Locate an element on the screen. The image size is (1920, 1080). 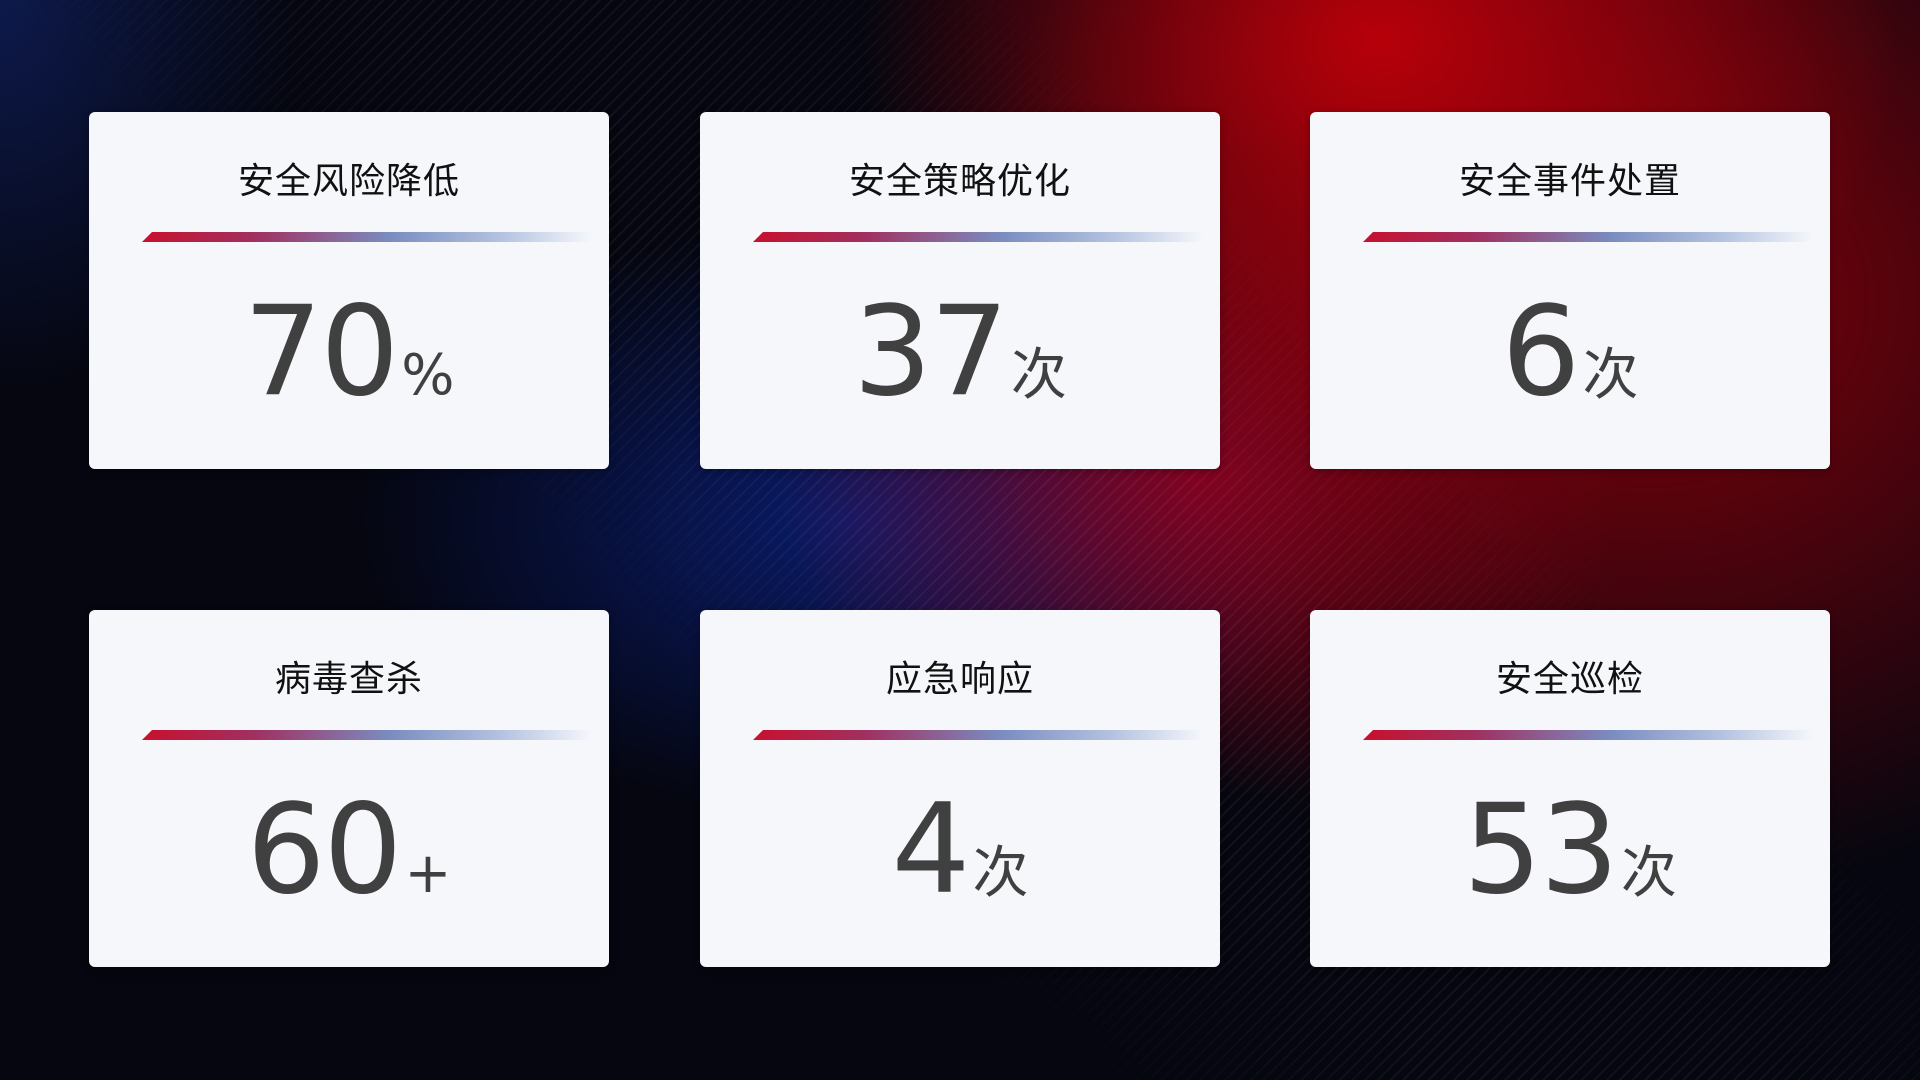
value-number: 60 is located at coordinates (324, 850).